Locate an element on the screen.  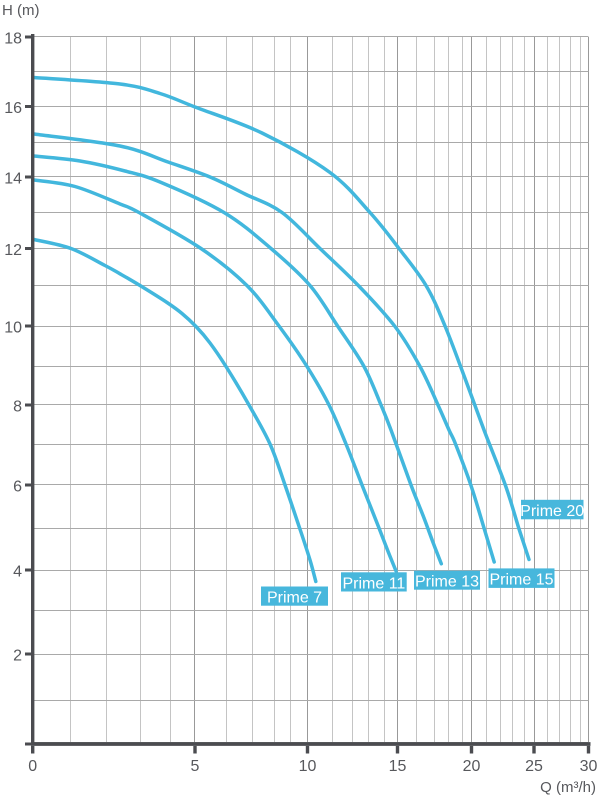
svg-text: 4 is located at coordinates (17, 572).